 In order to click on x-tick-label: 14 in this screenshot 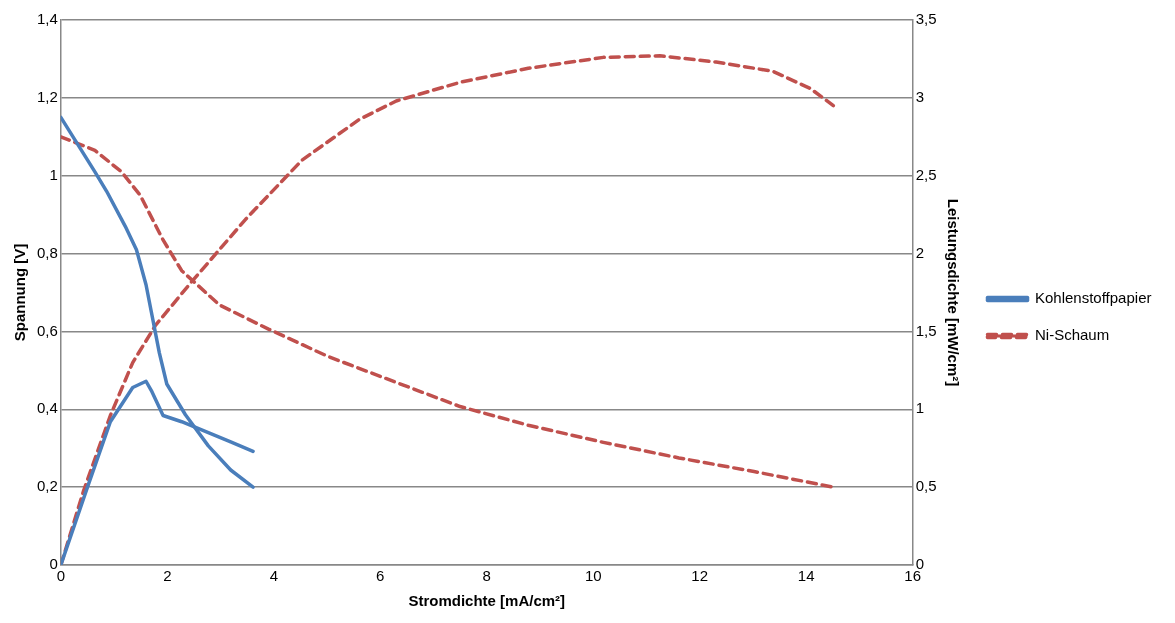, I will do `click(806, 576)`.